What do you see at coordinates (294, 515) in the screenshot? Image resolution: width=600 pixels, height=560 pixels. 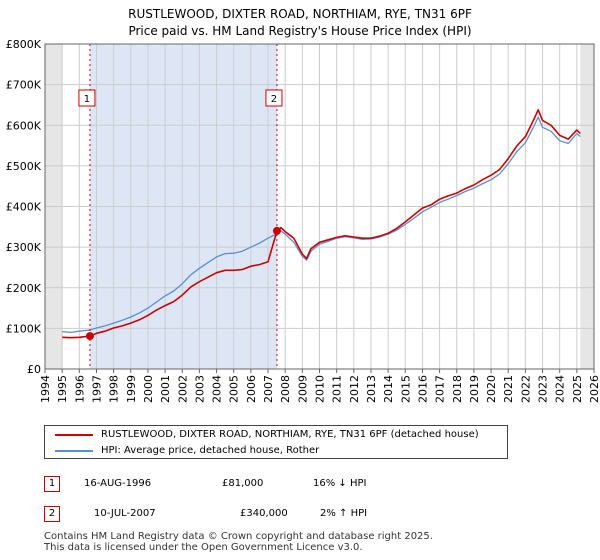 I see `transaction-row: 2 10-JUL-2007 £340,000 2% ↑ HPI` at bounding box center [294, 515].